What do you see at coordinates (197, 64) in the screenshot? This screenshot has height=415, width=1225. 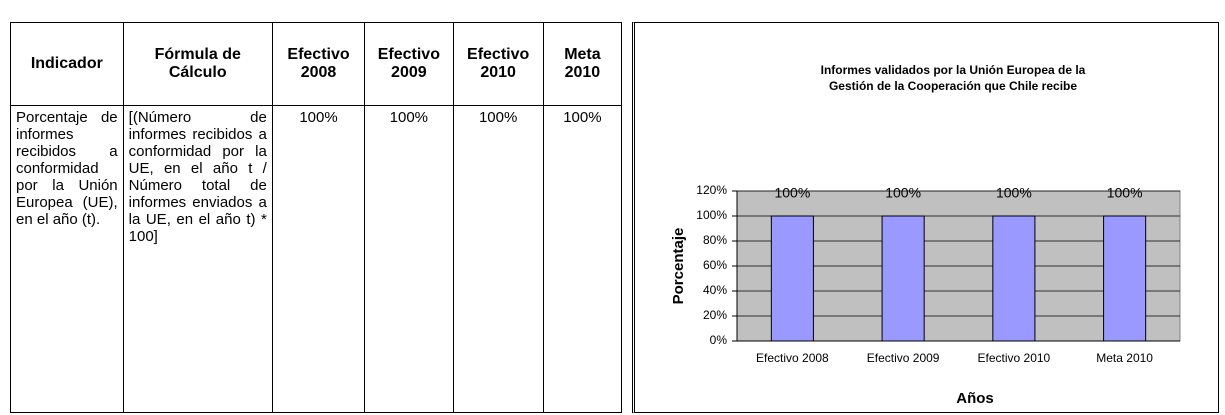 I see `header-cell: Fórmula de Cálculo` at bounding box center [197, 64].